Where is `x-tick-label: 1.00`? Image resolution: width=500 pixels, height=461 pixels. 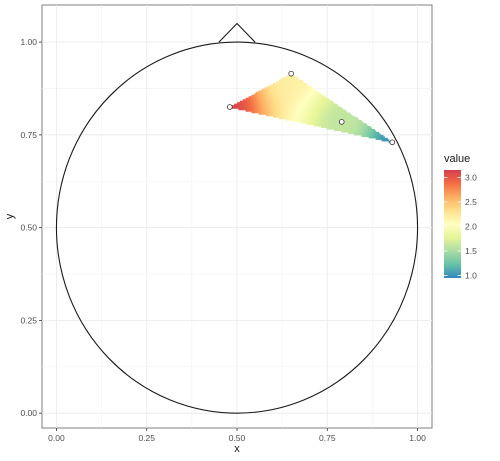 x-tick-label: 1.00 is located at coordinates (417, 438).